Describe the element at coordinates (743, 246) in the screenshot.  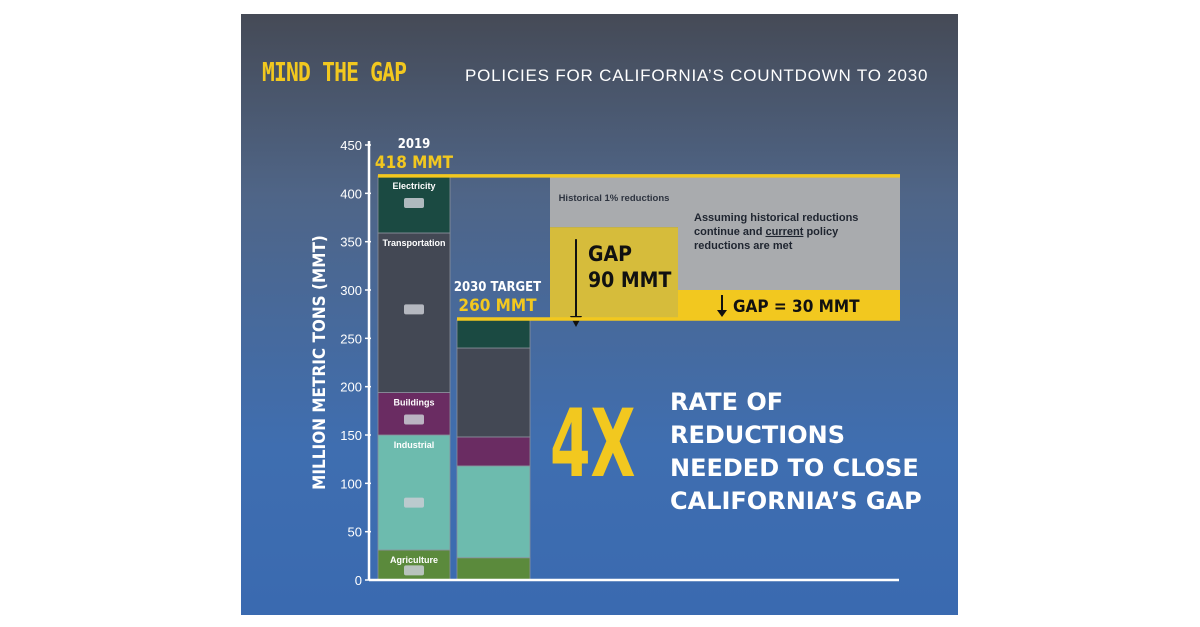
I see `current-policy-label-line-3: reductions are met` at that location.